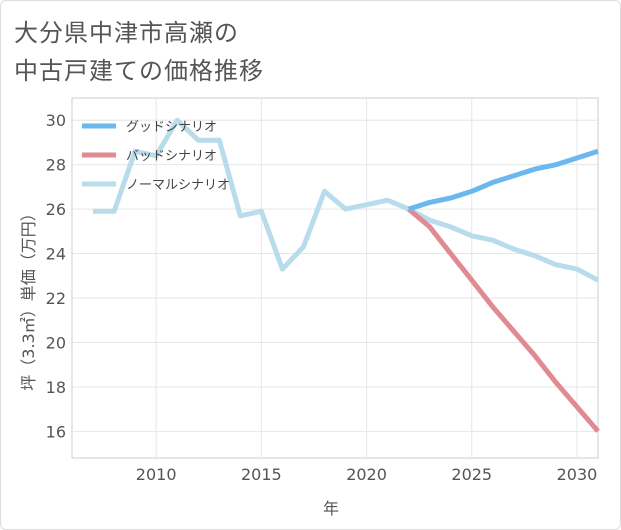 The width and height of the screenshot is (621, 530). Describe the element at coordinates (56, 298) in the screenshot. I see `y-tick-label: 22` at that location.